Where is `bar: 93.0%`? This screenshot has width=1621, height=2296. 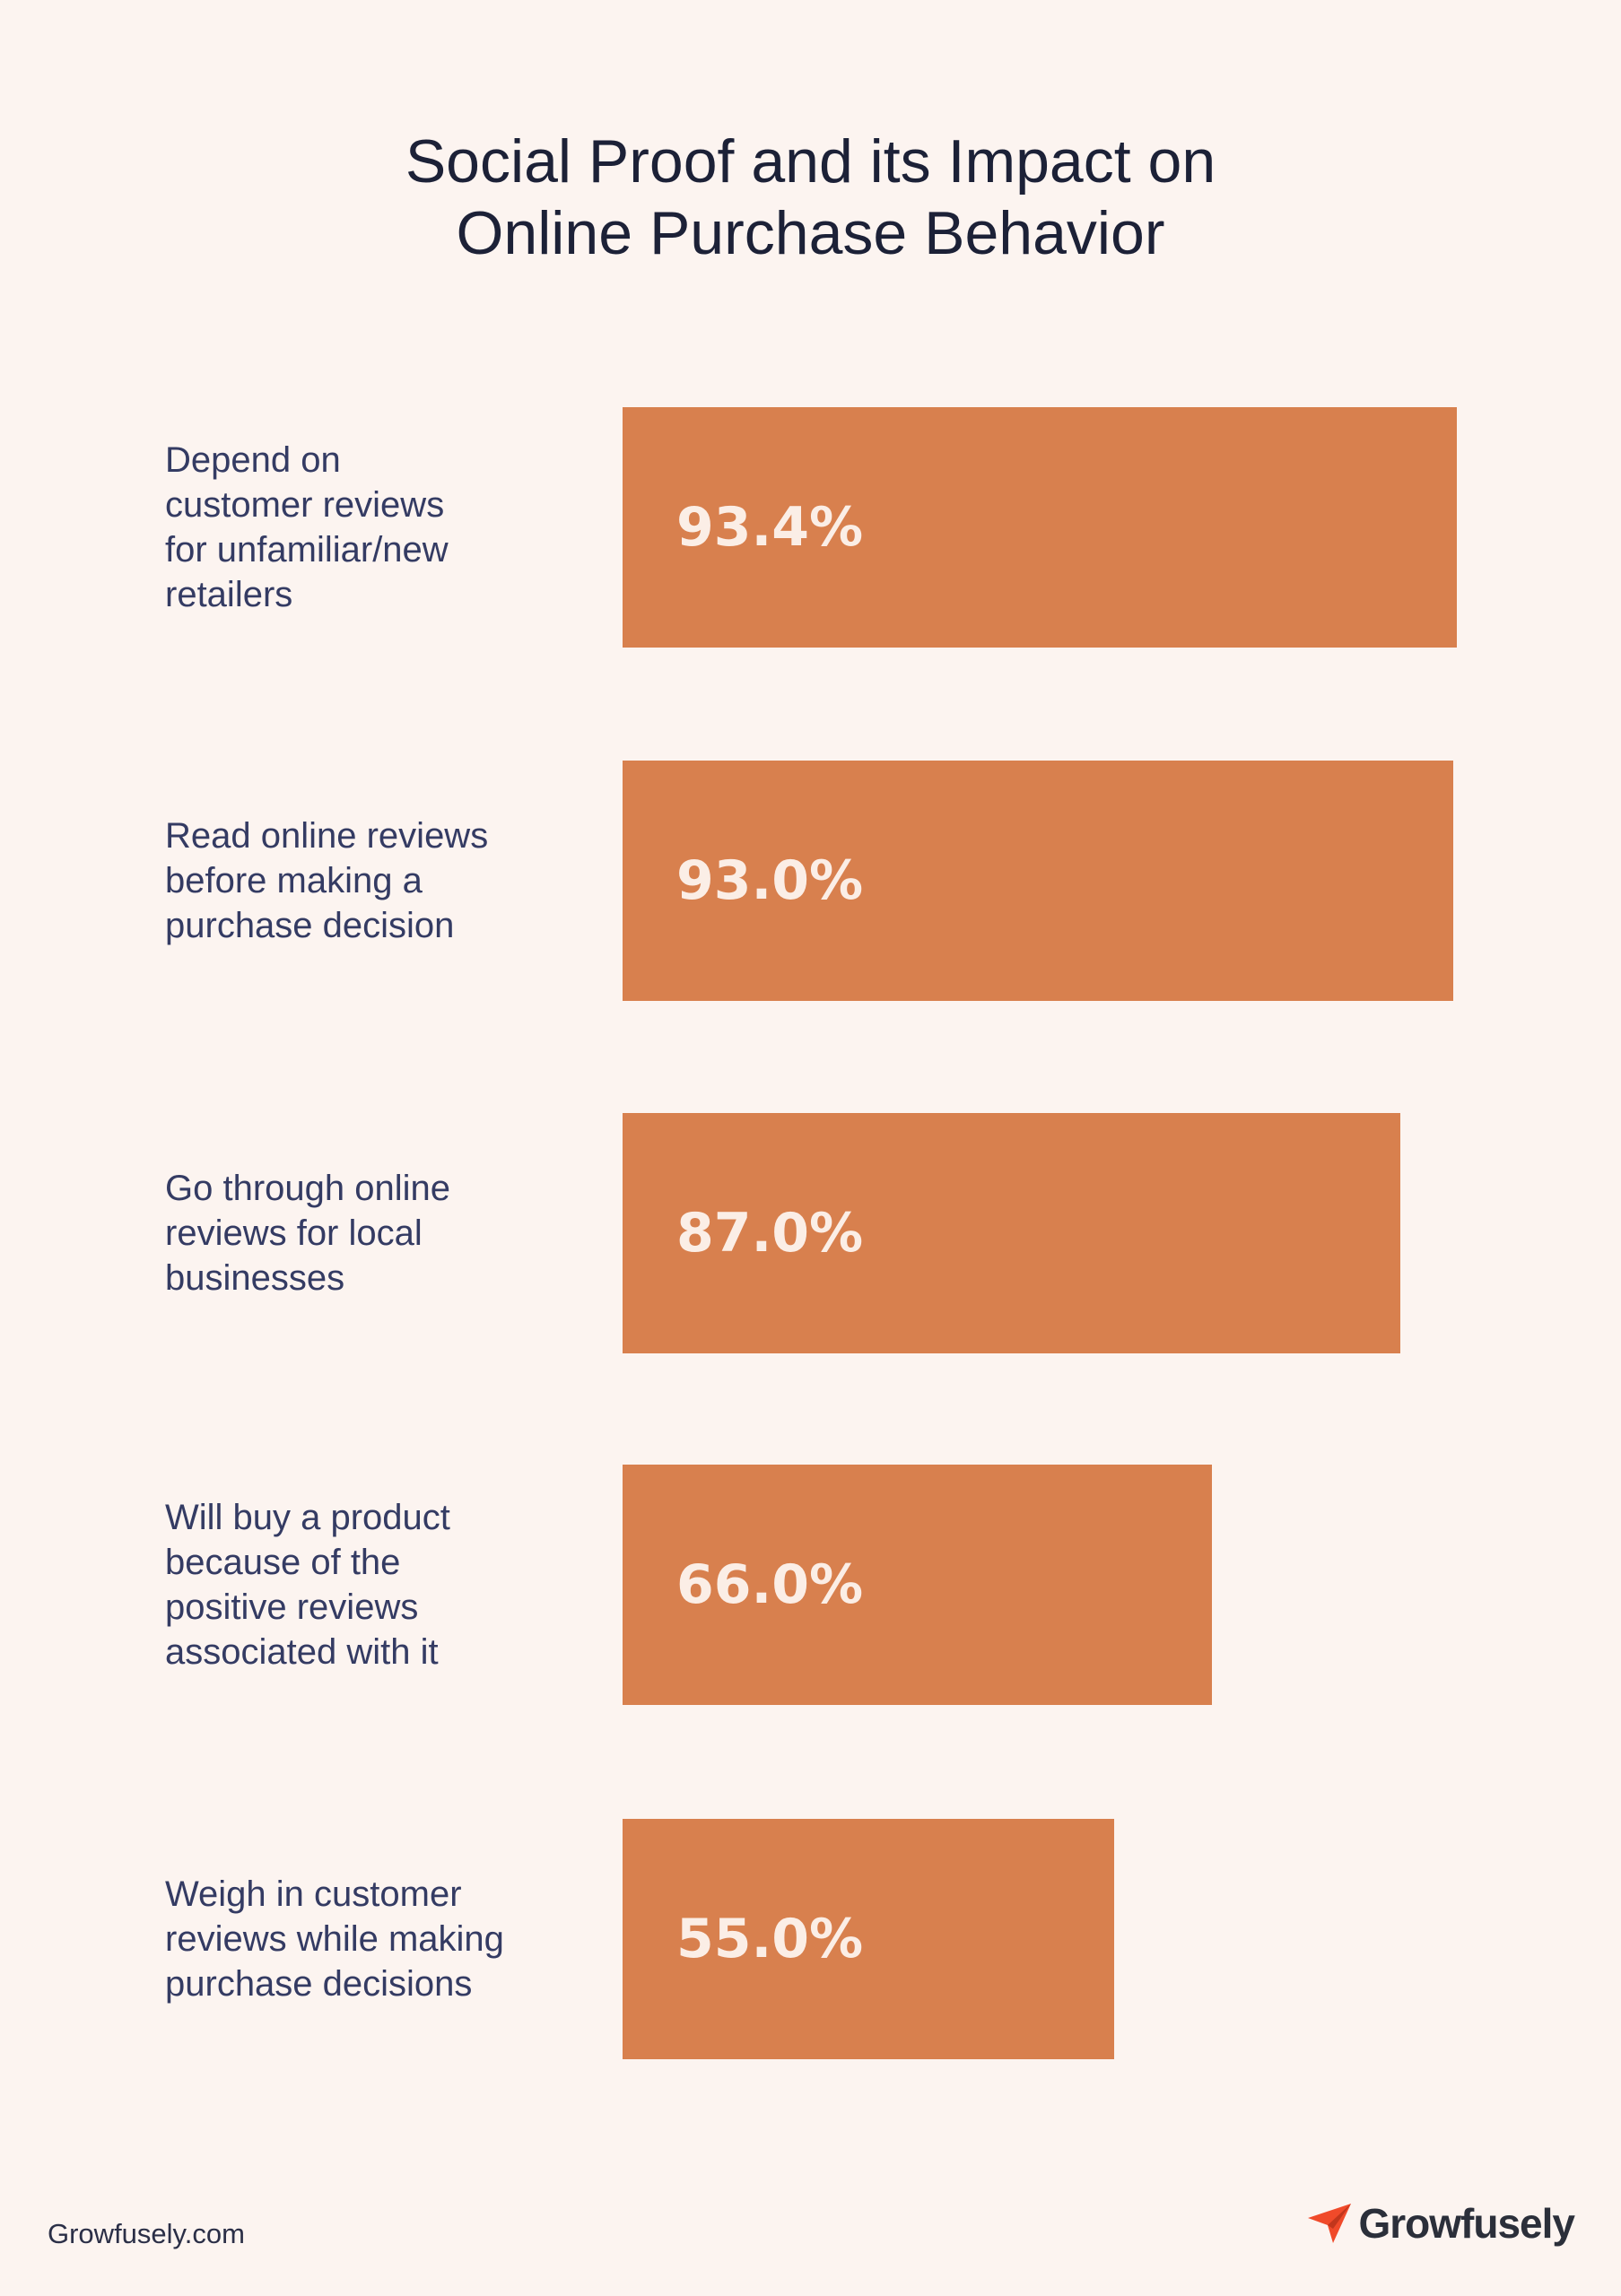
bar: 93.0% is located at coordinates (1038, 881).